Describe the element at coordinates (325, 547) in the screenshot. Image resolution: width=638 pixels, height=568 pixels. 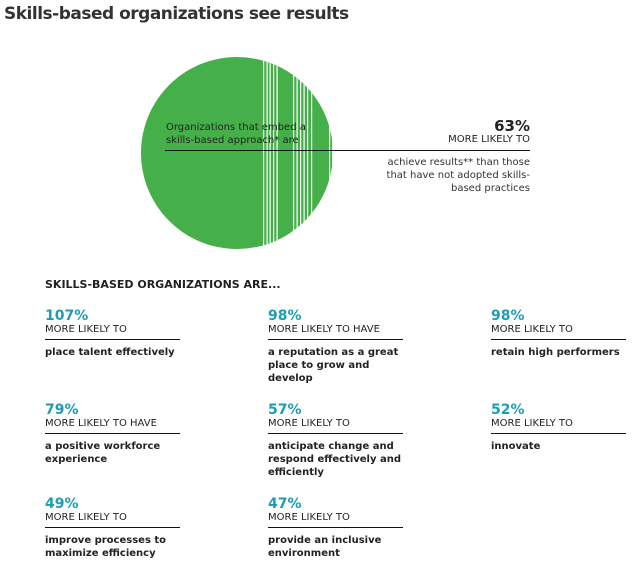
I see `stat-description: provide an inclusive environment` at that location.